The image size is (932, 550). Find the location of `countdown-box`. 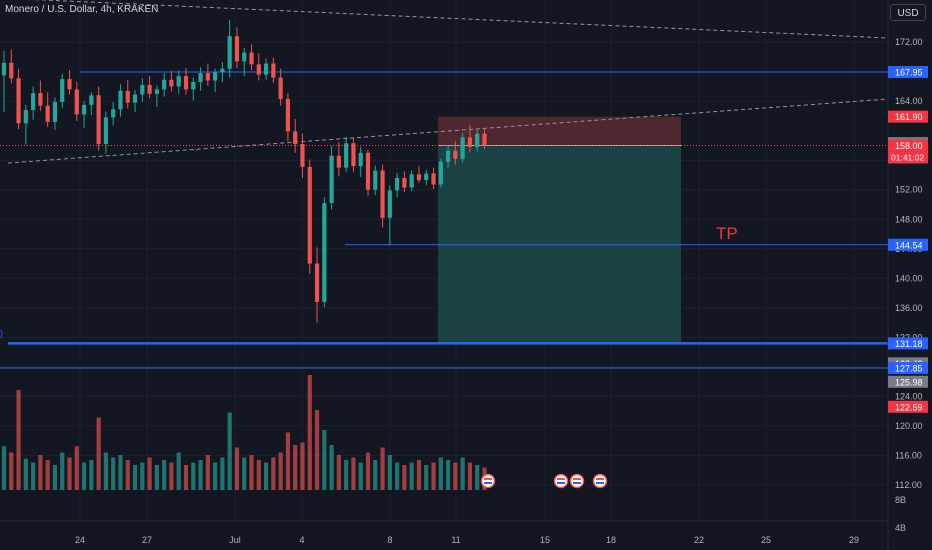

countdown-box is located at coordinates (908, 157).